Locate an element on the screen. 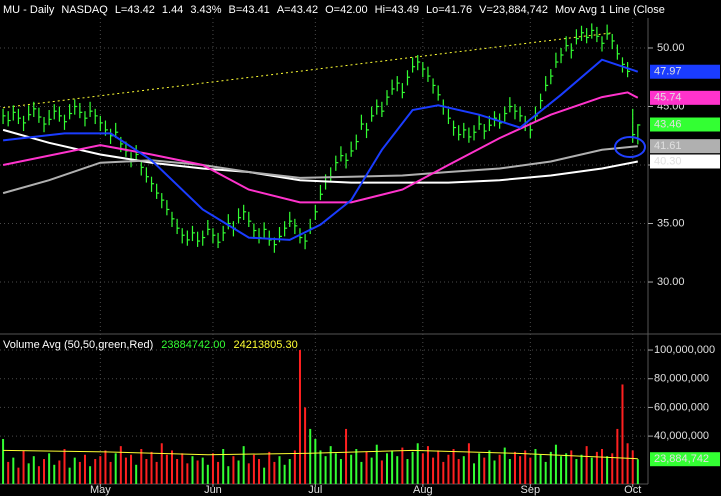 Image resolution: width=721 pixels, height=496 pixels. y-tick-label: 30.00 is located at coordinates (671, 282).